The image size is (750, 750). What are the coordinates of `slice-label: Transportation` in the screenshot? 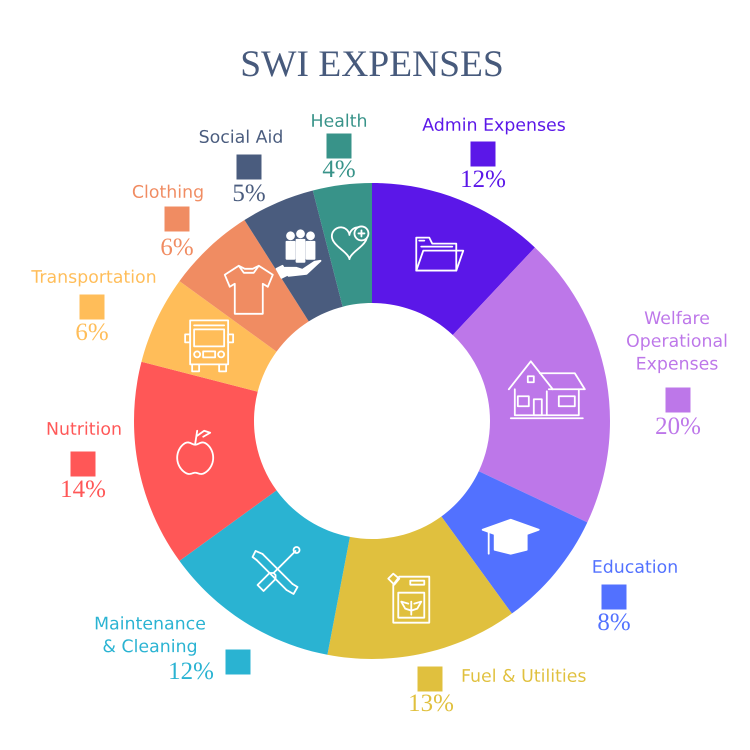 It's located at (93, 278).